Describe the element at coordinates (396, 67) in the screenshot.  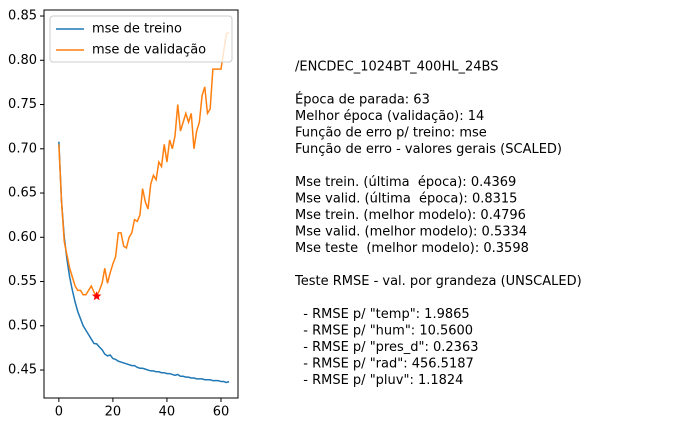
I see `annotation-line: /ENCDEC_1024BT_400HL_24BS` at that location.